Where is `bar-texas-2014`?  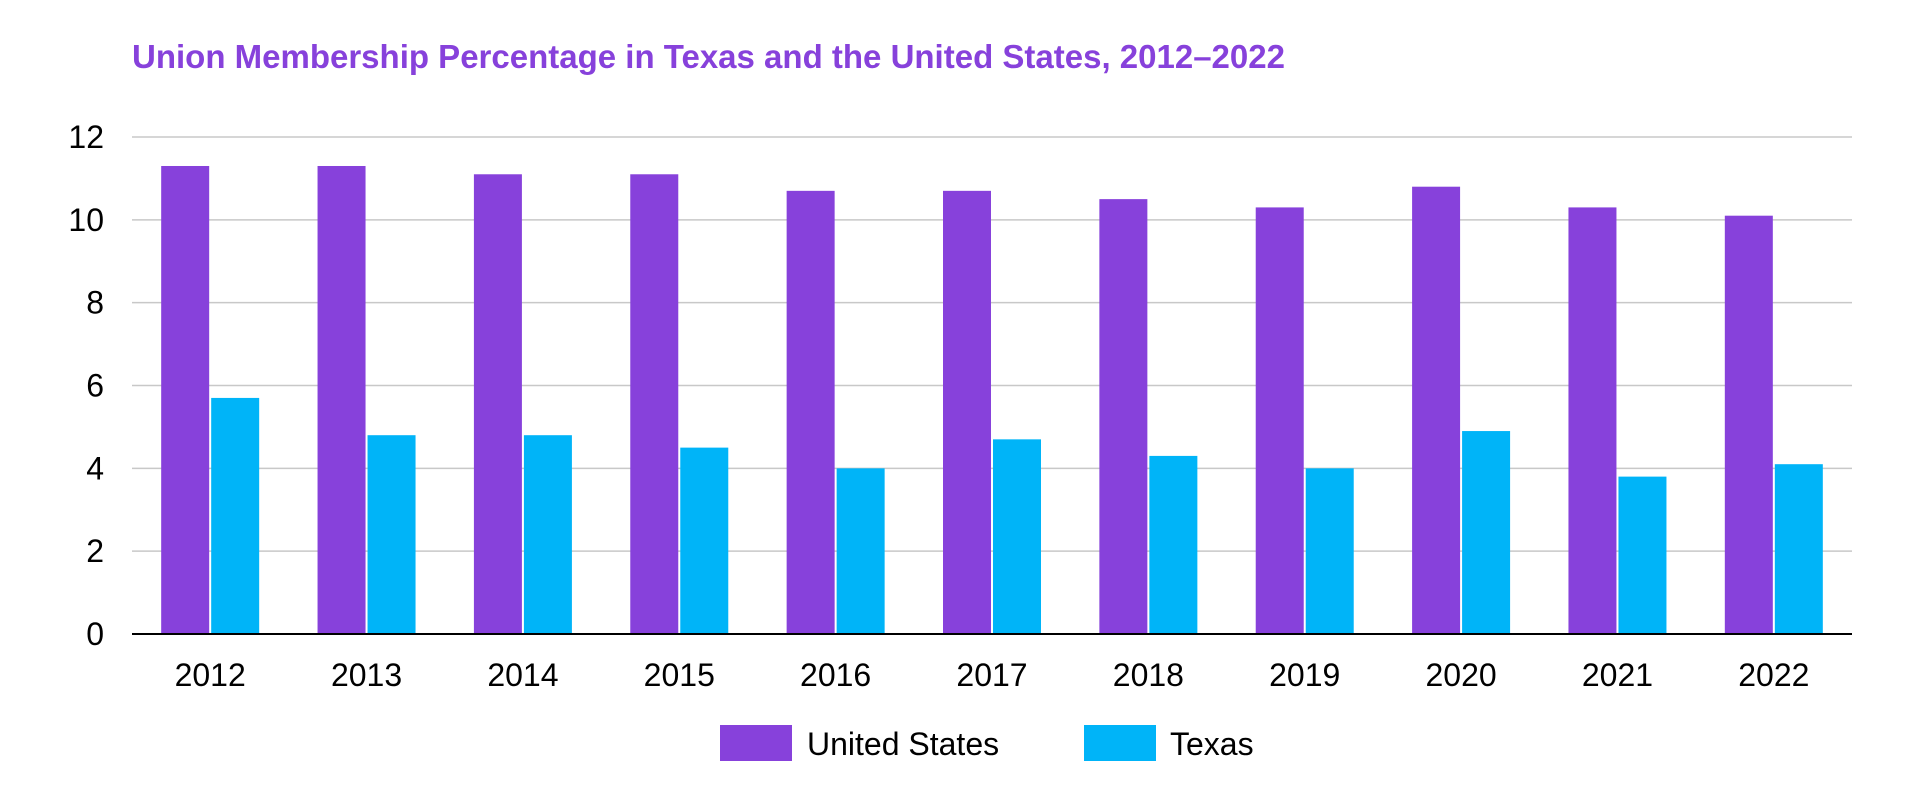 bar-texas-2014 is located at coordinates (547, 534).